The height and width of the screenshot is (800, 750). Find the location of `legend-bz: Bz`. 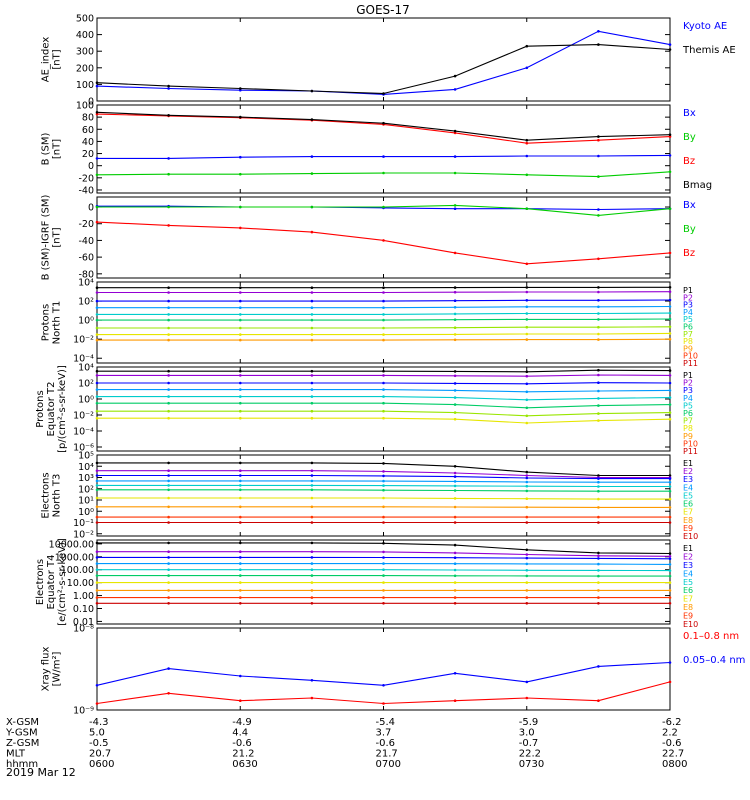

legend-bz: Bz is located at coordinates (689, 161).